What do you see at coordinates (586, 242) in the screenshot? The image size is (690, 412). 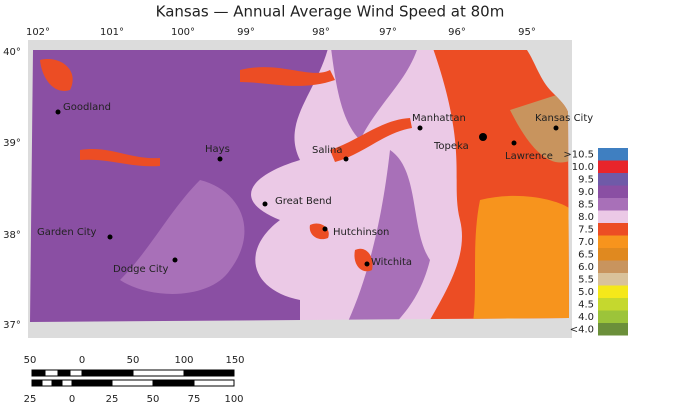 I see `legend-label: 7.0` at bounding box center [586, 242].